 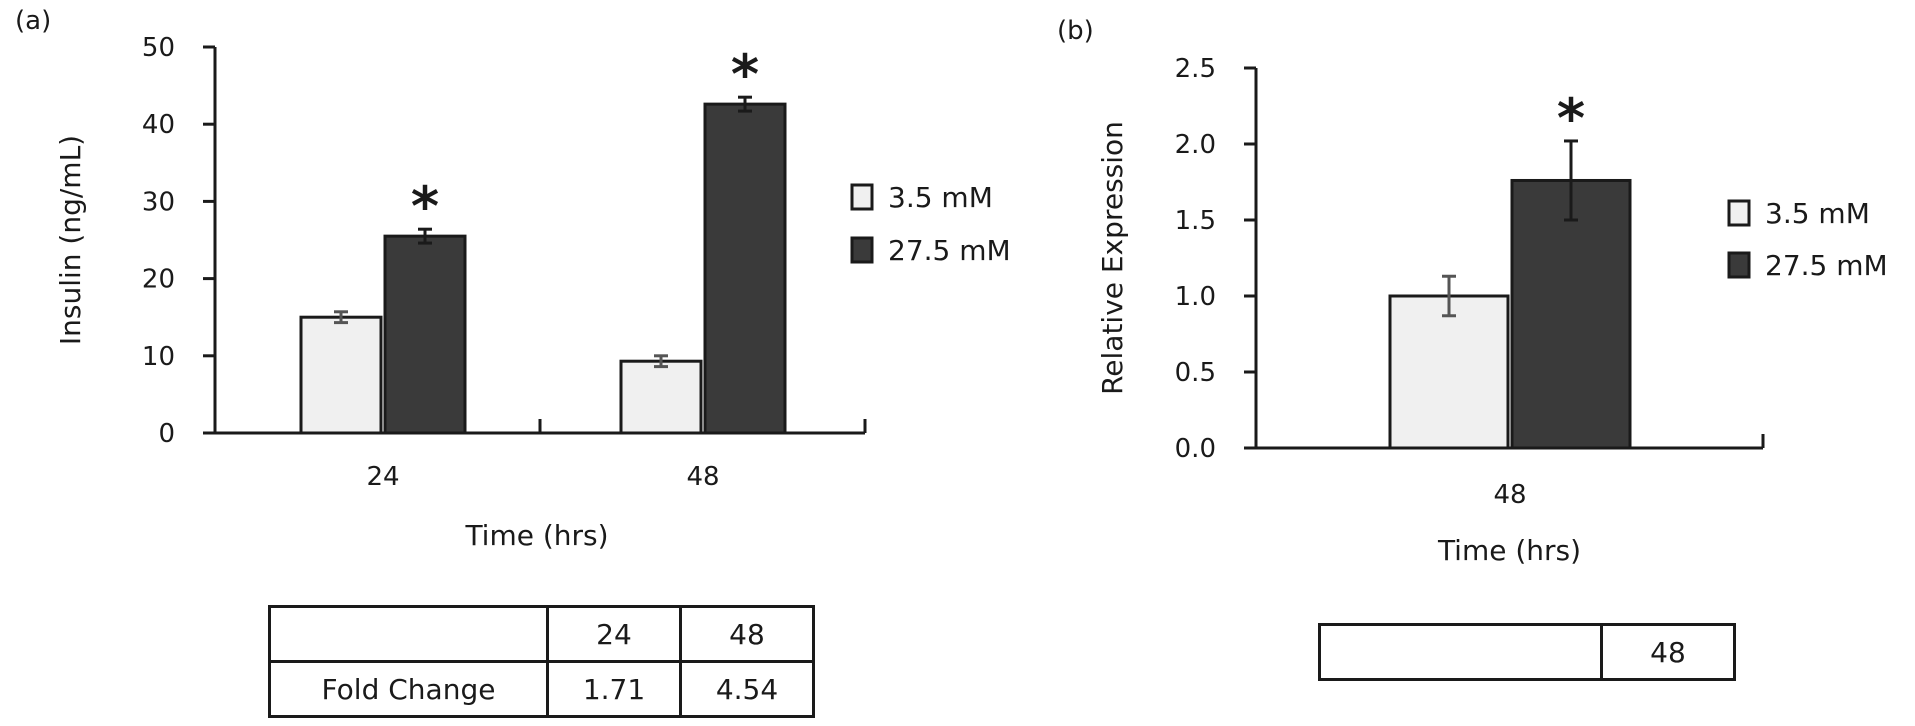 I want to click on y-tick-label: 1.0, so click(x=1195, y=297).